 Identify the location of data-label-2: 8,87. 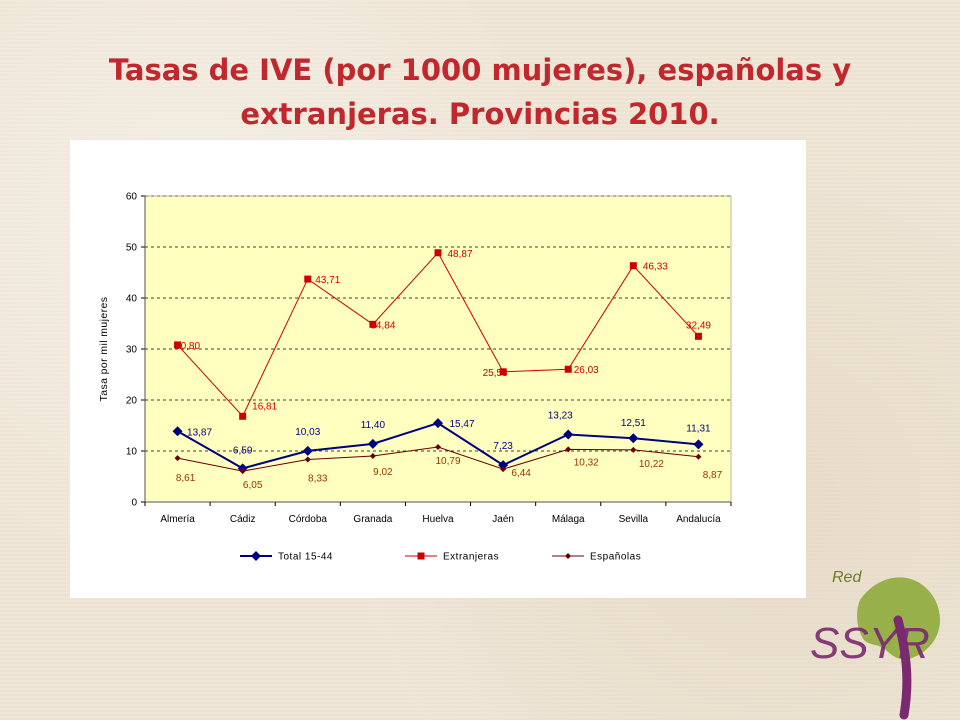
(713, 475).